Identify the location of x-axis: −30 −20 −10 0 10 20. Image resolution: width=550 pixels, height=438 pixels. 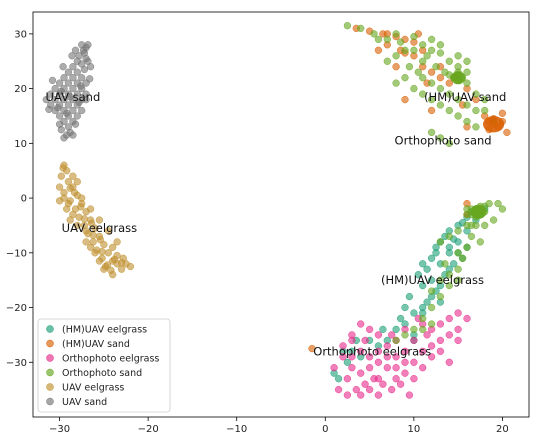
(279, 426).